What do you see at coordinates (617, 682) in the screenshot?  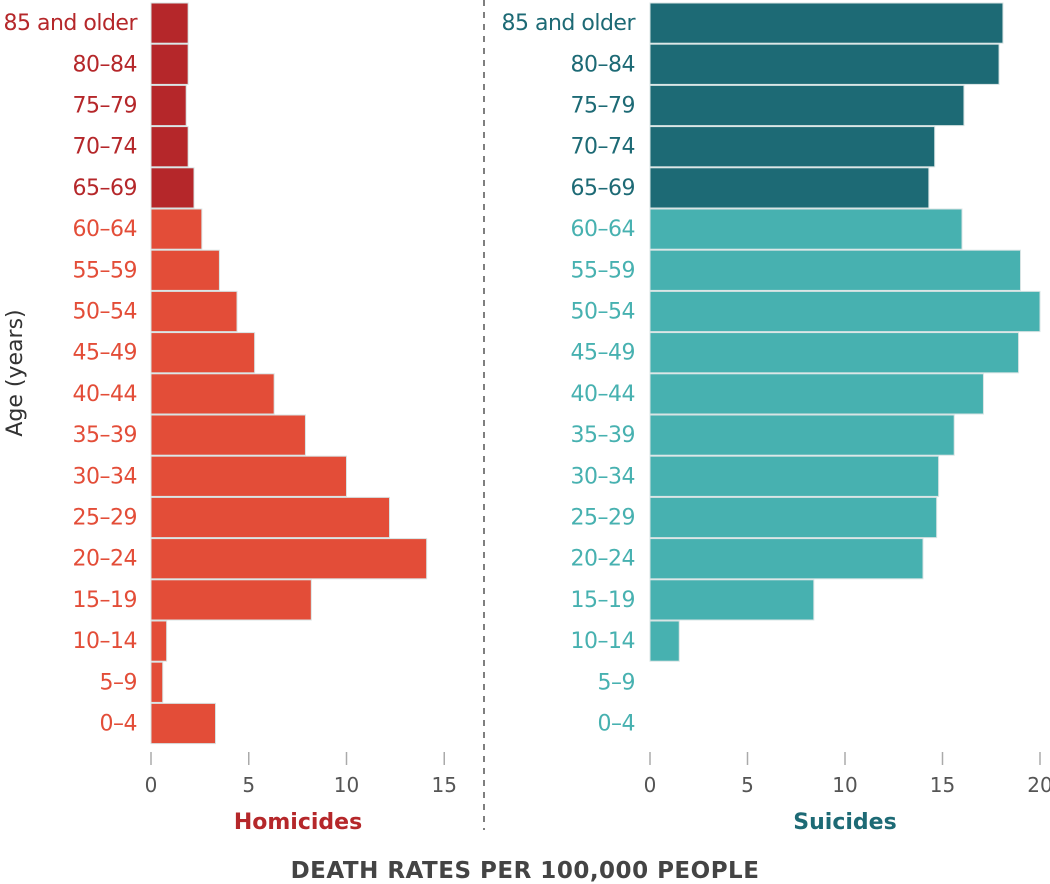 I see `suicides-category-label: 5–9` at bounding box center [617, 682].